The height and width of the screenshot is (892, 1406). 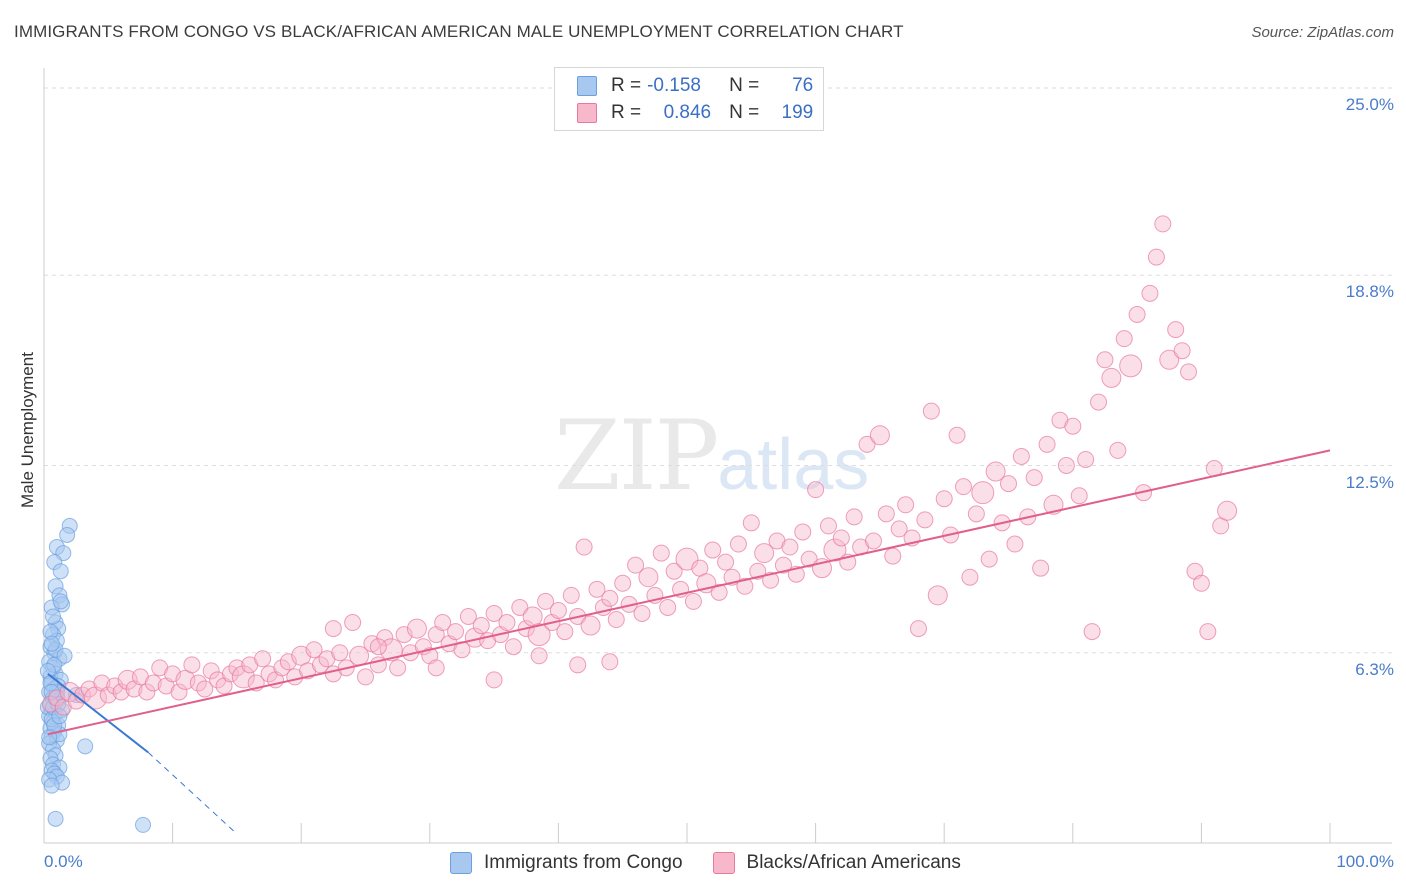 I want to click on series-swatch-congo, so click(x=461, y=863).